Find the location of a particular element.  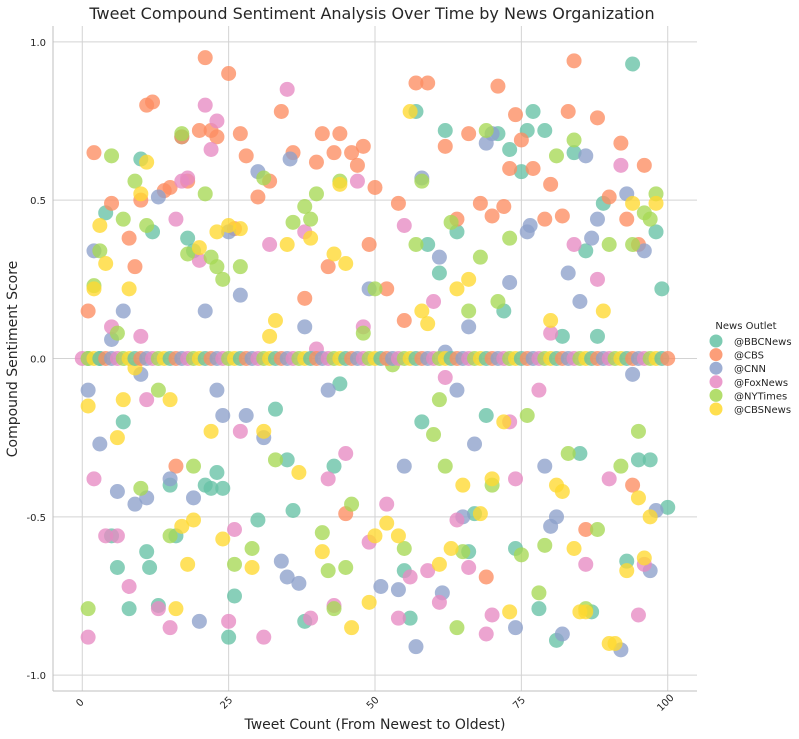

legend-title: News Outlet is located at coordinates (745, 326).